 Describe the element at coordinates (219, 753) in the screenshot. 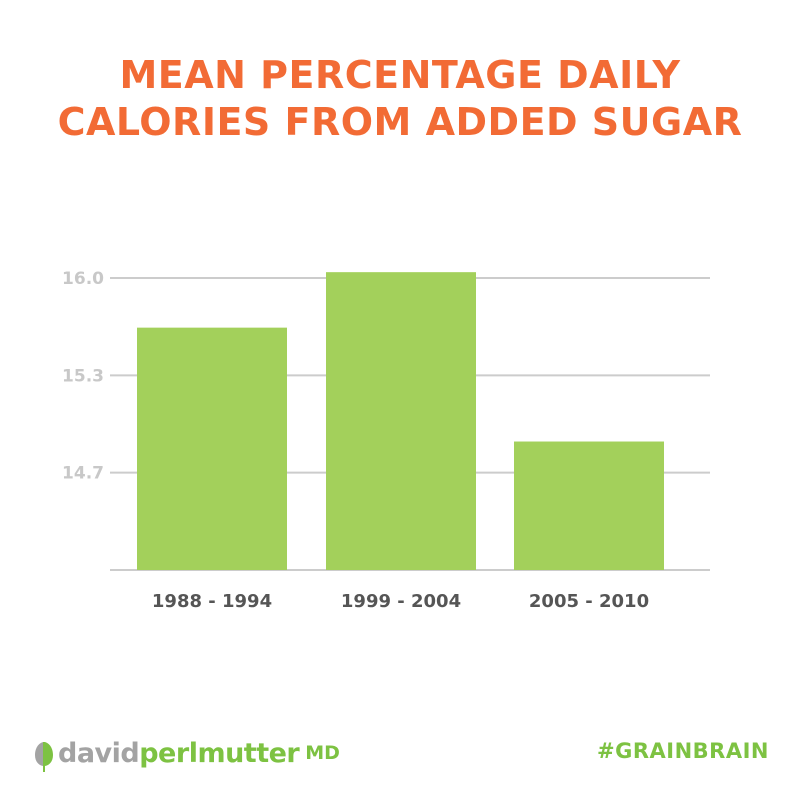

I see `logo-text-perlmutter: perlmutter` at that location.